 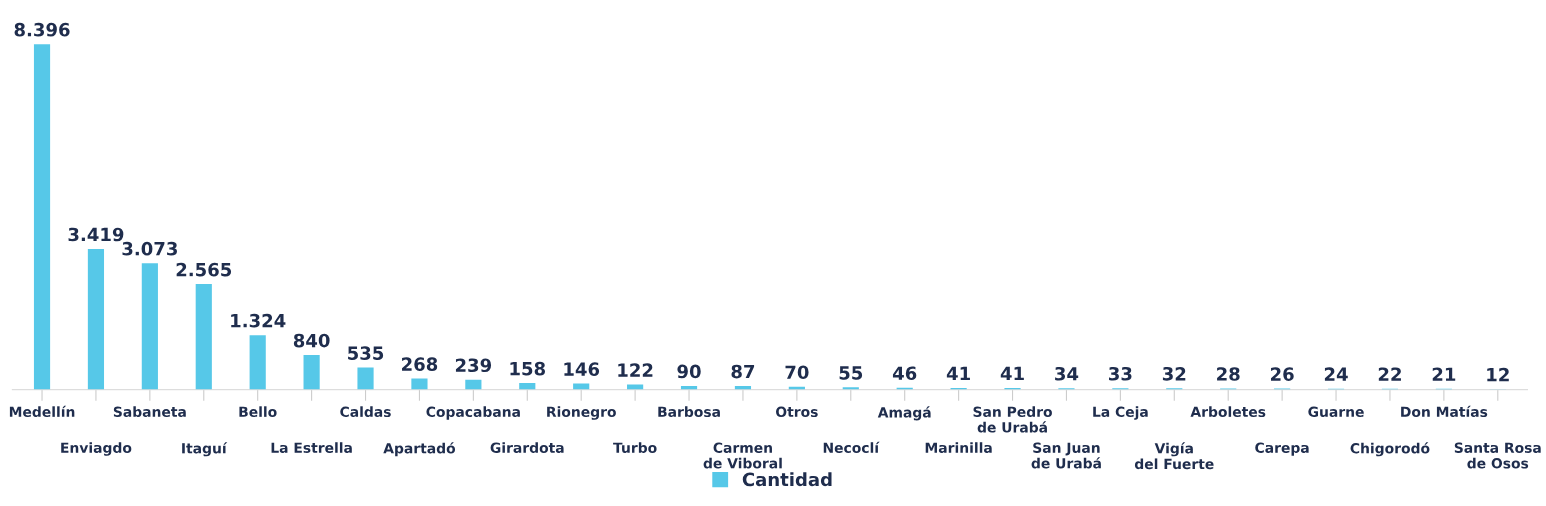 What do you see at coordinates (689, 371) in the screenshot?
I see `data-label: 90` at bounding box center [689, 371].